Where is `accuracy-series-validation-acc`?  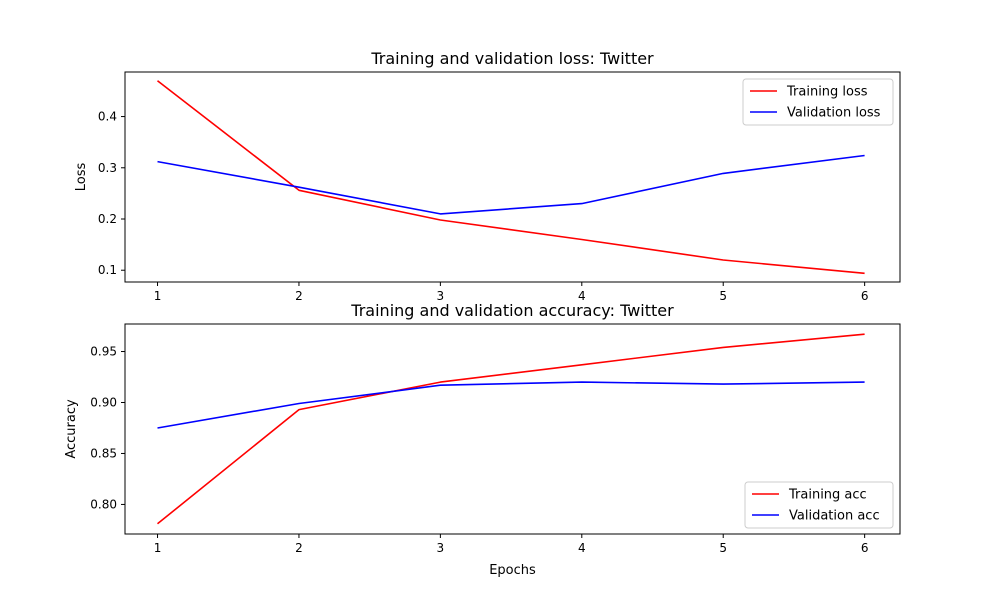 accuracy-series-validation-acc is located at coordinates (511, 405).